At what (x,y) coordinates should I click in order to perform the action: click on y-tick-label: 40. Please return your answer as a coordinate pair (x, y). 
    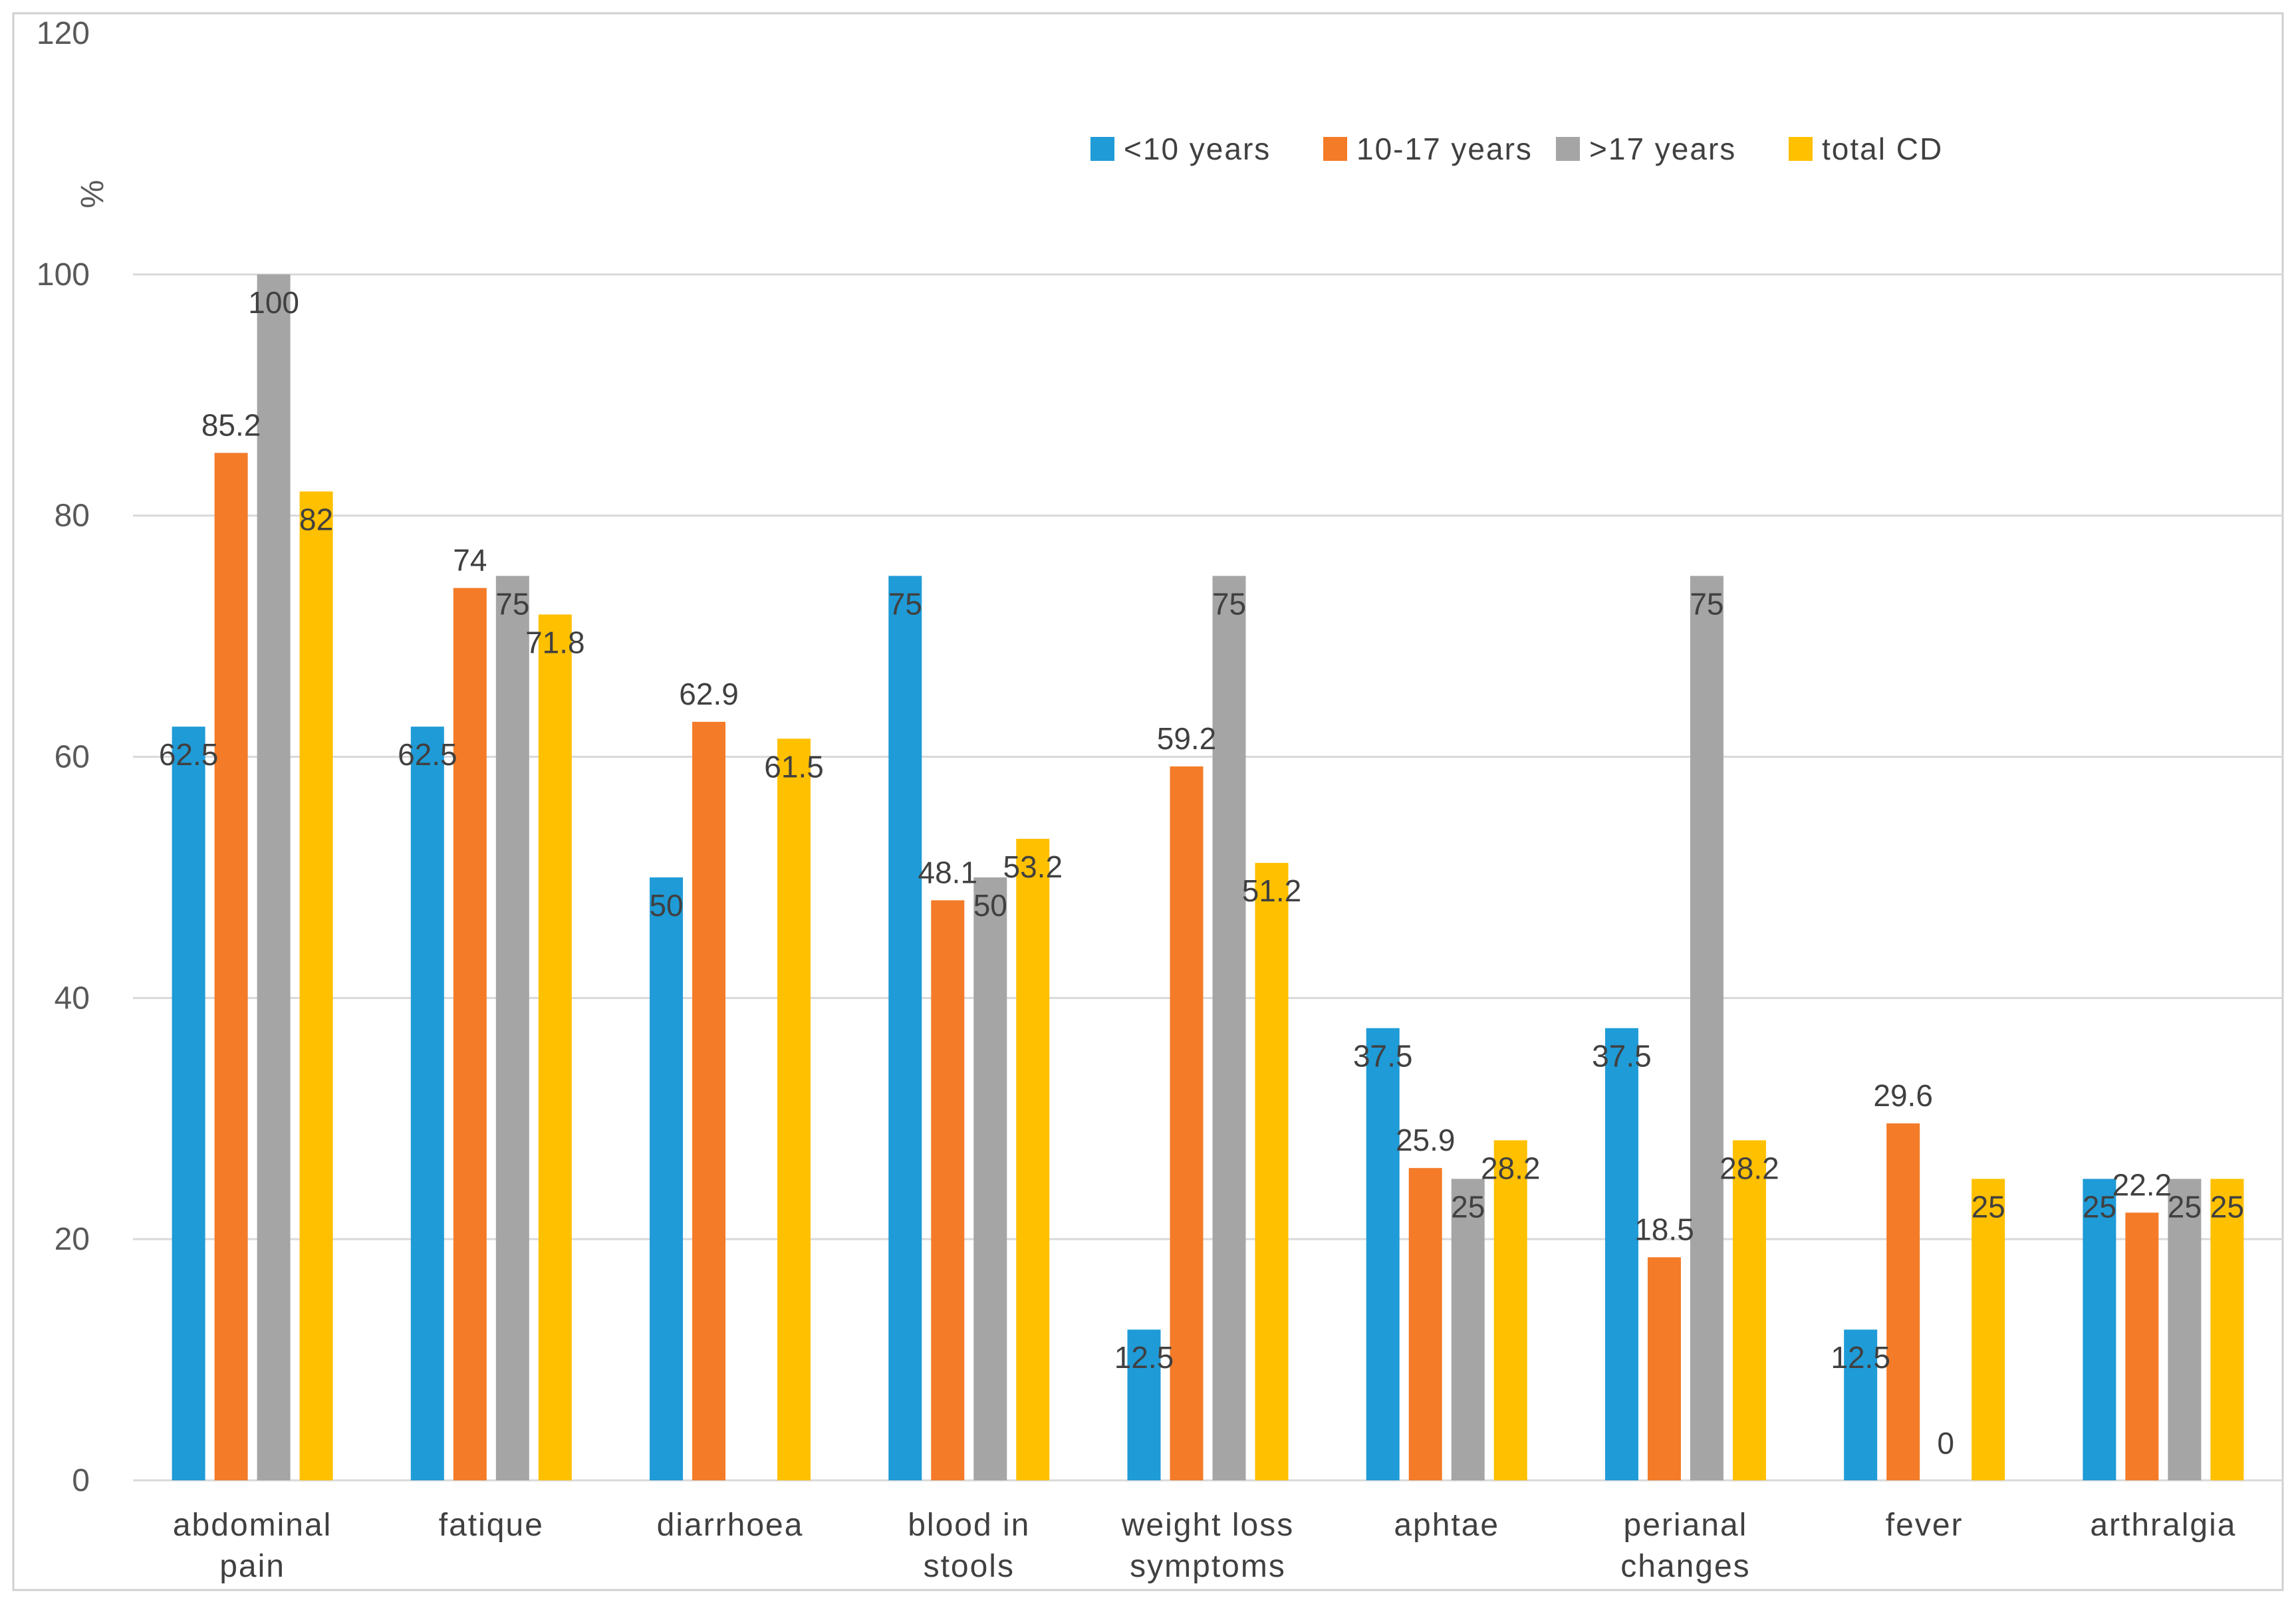
    Looking at the image, I should click on (73, 998).